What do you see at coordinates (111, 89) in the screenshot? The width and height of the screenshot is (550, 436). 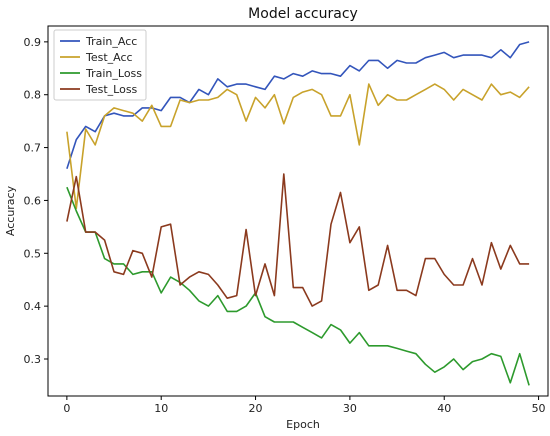 I see `legend-entry: Test_Loss` at bounding box center [111, 89].